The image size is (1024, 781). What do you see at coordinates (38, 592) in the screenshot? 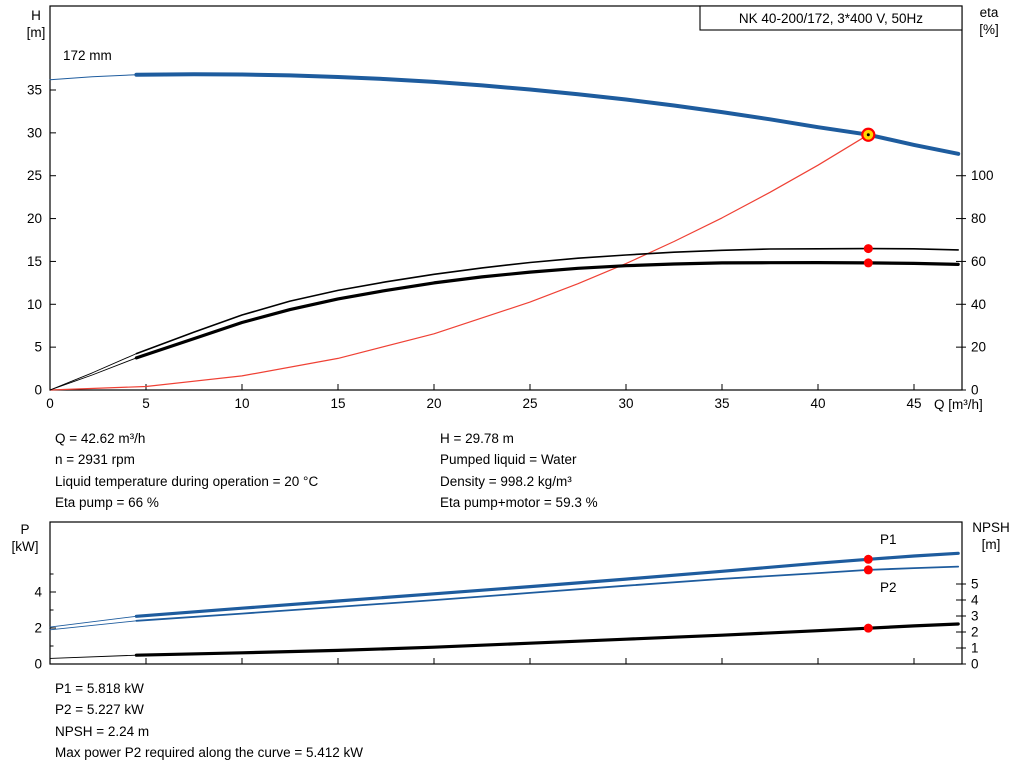
I see `y-left-tick-label: 4` at bounding box center [38, 592].